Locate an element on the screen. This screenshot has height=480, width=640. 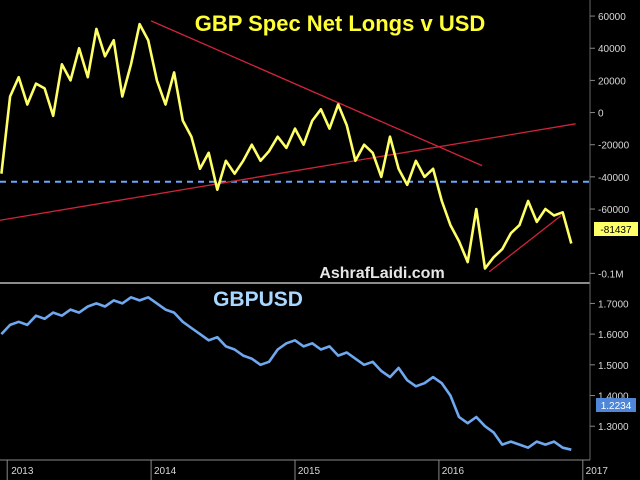
x-tick-label: 2017 is located at coordinates (597, 471).